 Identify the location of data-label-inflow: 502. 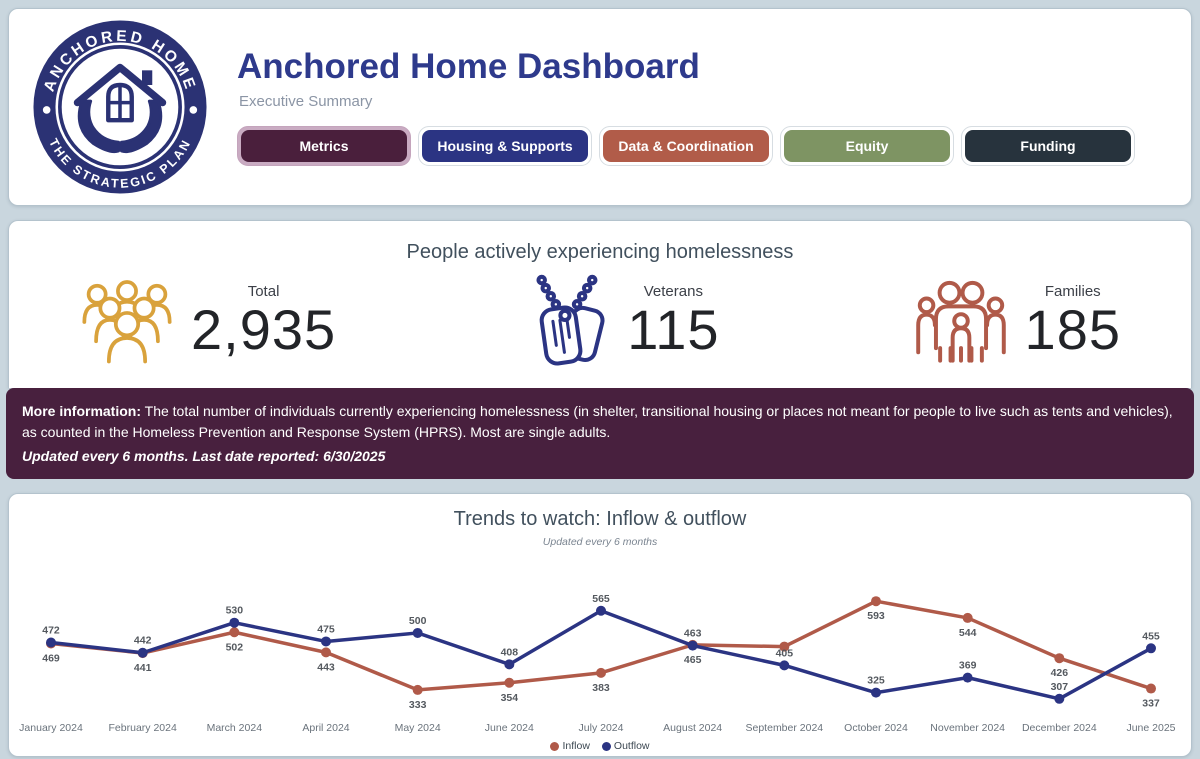
(235, 647).